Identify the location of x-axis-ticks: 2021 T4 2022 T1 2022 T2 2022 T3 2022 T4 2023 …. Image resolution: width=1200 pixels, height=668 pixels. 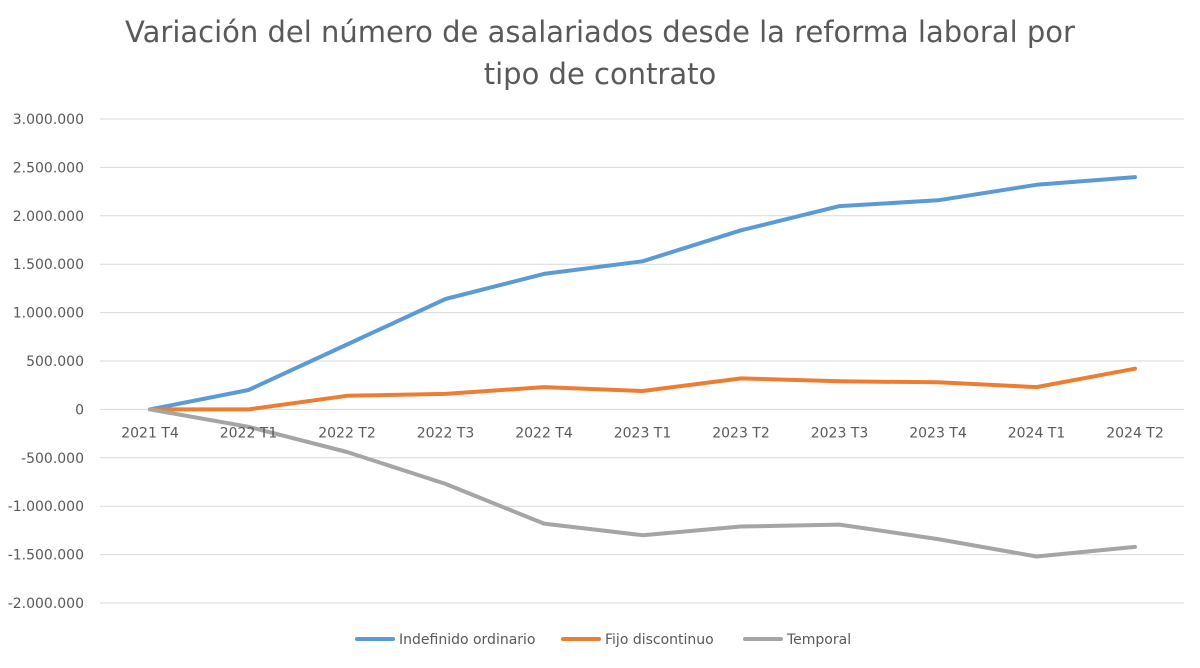
(642, 433).